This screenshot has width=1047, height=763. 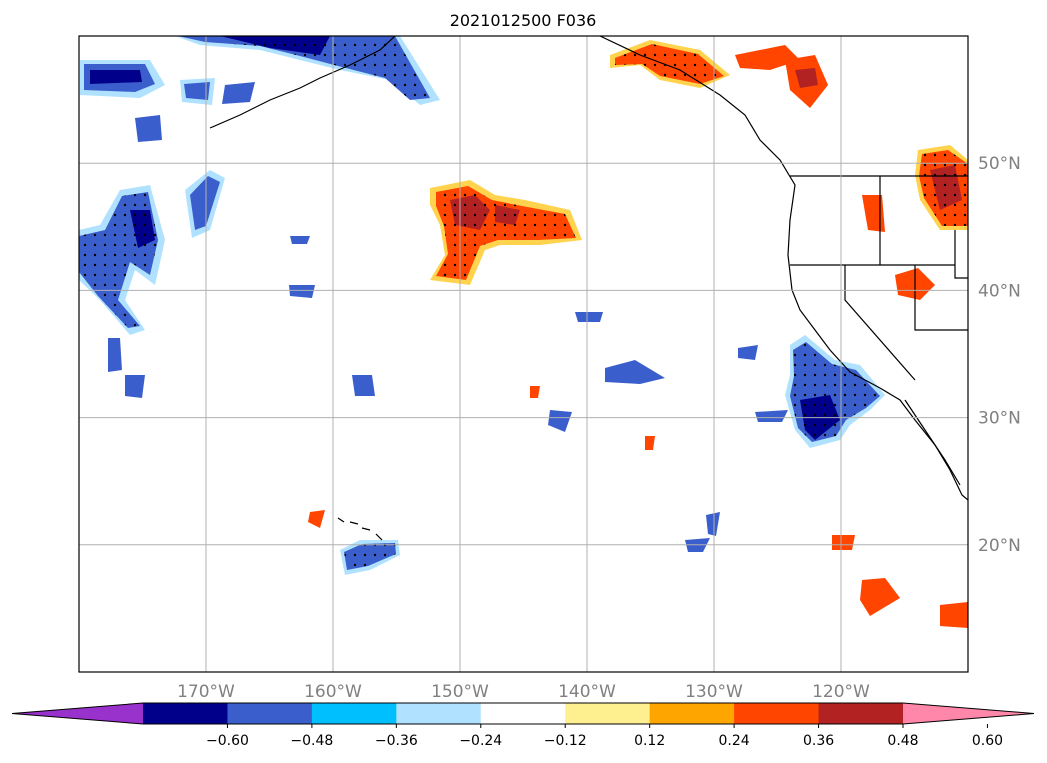 What do you see at coordinates (523, 20) in the screenshot?
I see `map-title: 2021012500 F036` at bounding box center [523, 20].